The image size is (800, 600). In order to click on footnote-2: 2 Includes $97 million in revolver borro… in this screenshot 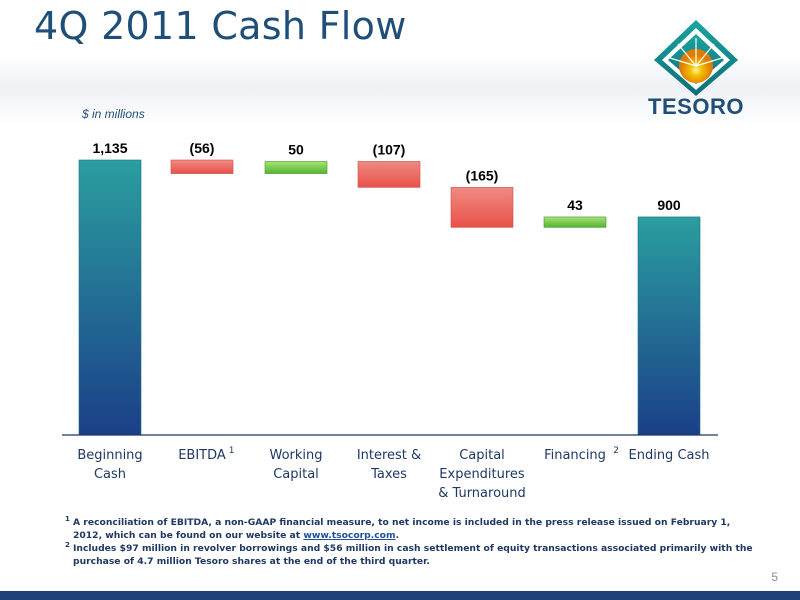, I will do `click(409, 554)`.